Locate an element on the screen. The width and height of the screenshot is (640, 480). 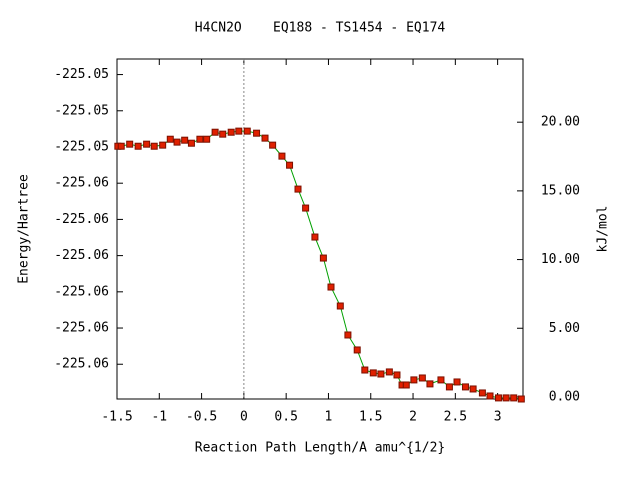
x-tick-label: 1 is located at coordinates (329, 417).